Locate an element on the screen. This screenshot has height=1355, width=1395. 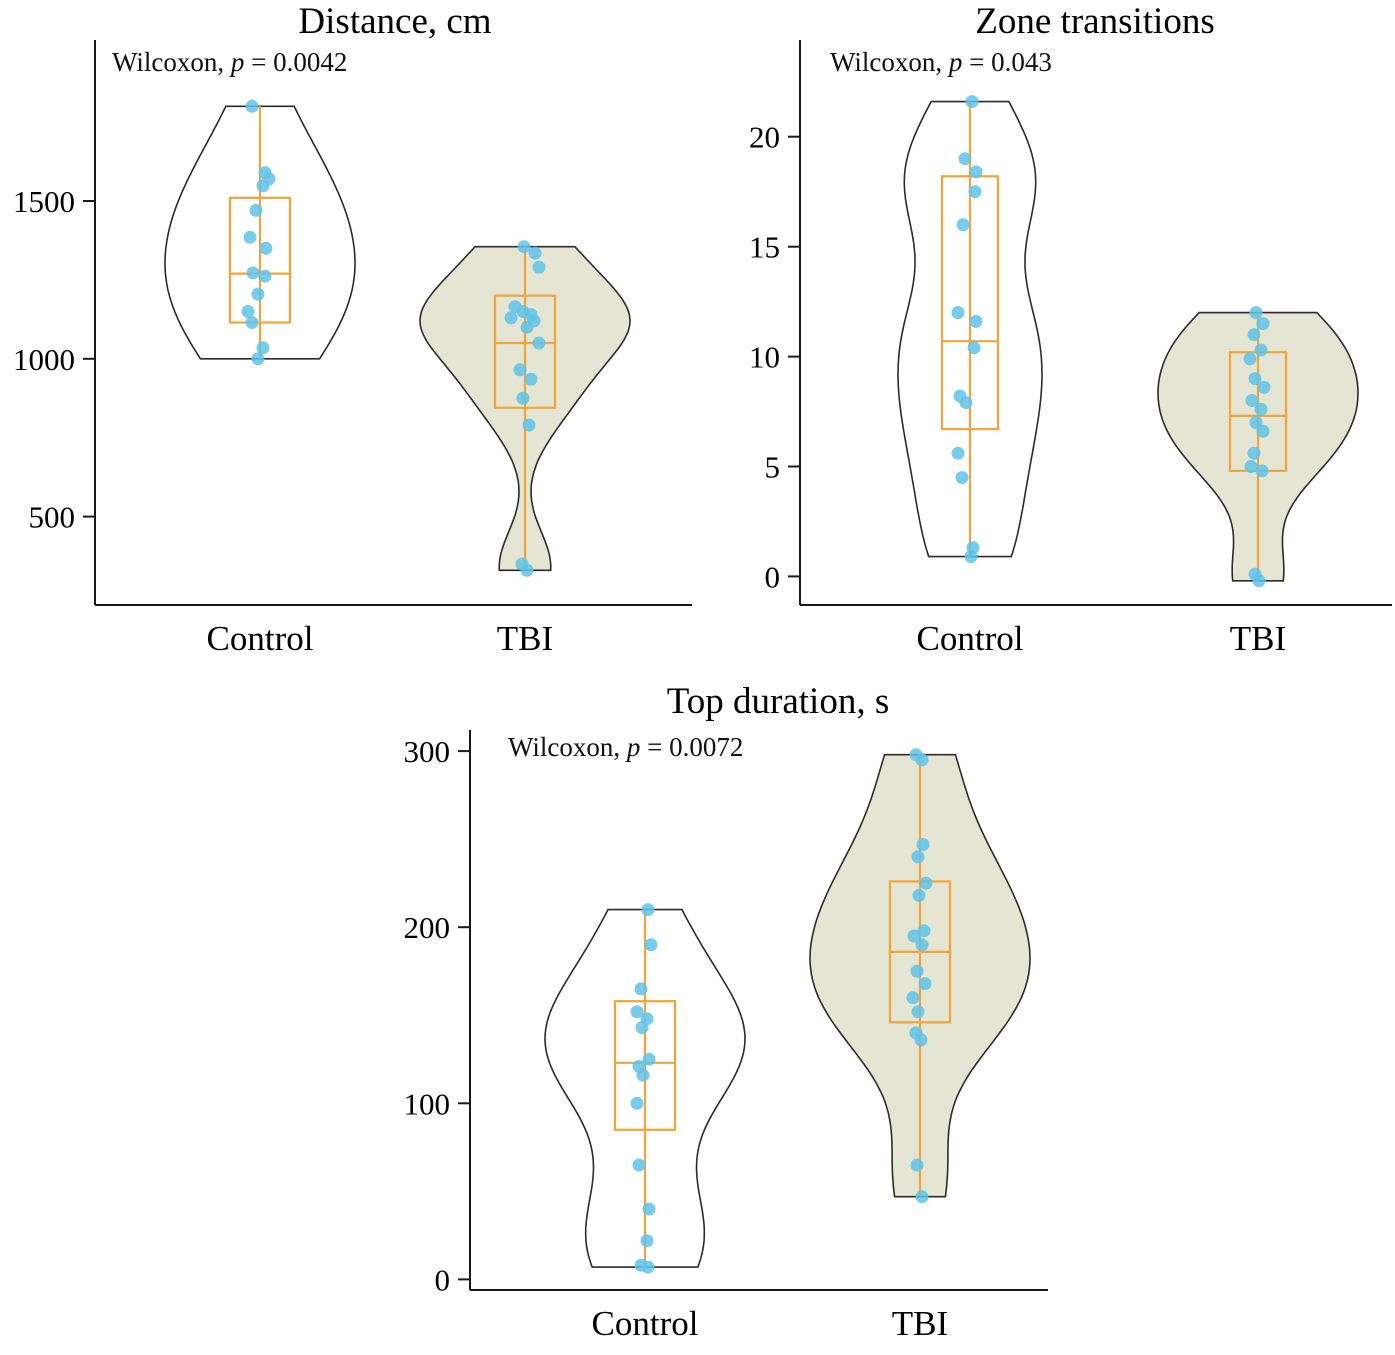
stat-annotation-zone-transitions: Wilcoxon, p = 0.043 is located at coordinates (941, 62).